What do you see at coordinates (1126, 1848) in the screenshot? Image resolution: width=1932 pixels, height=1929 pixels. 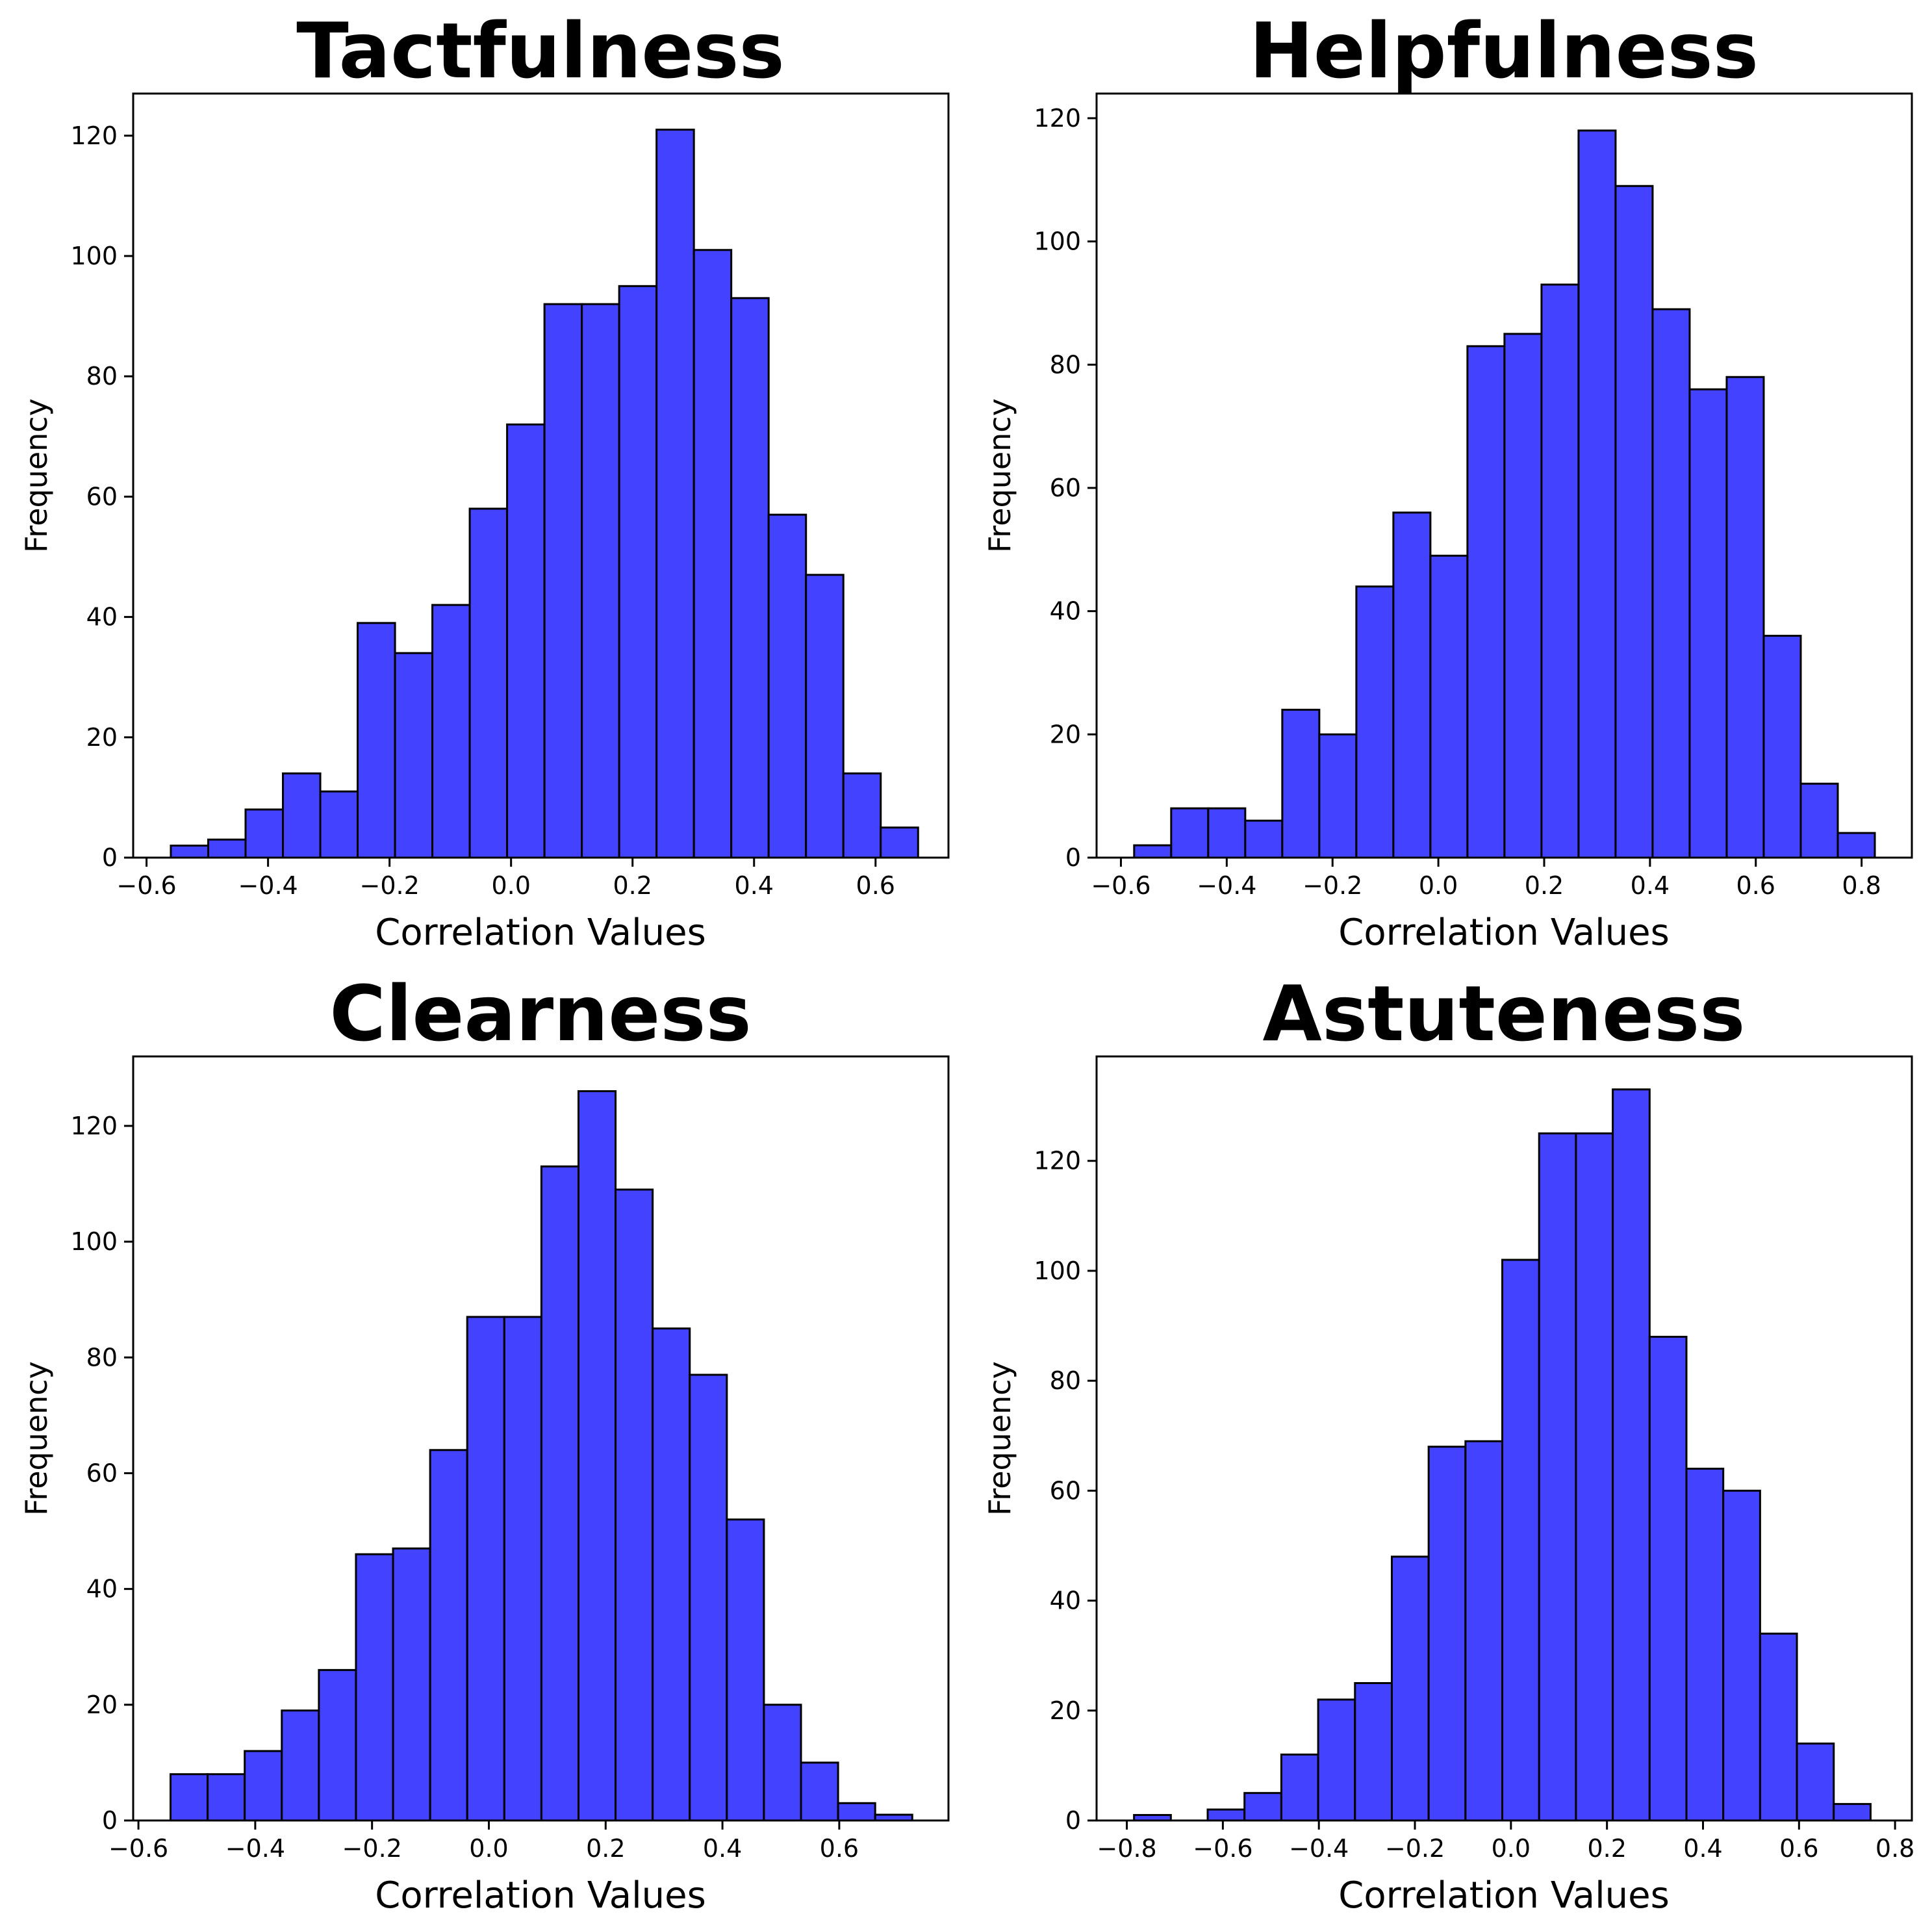 I see `x-tick-label: −0.8` at bounding box center [1126, 1848].